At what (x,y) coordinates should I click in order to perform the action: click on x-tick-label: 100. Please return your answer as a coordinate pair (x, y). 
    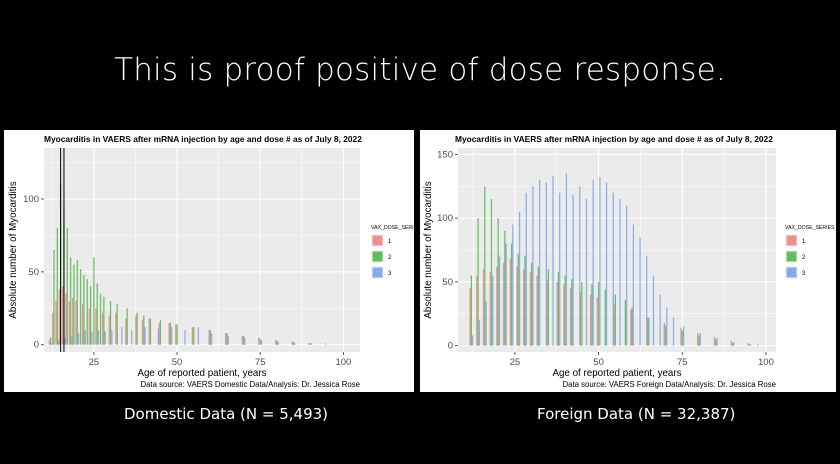
    Looking at the image, I should click on (343, 362).